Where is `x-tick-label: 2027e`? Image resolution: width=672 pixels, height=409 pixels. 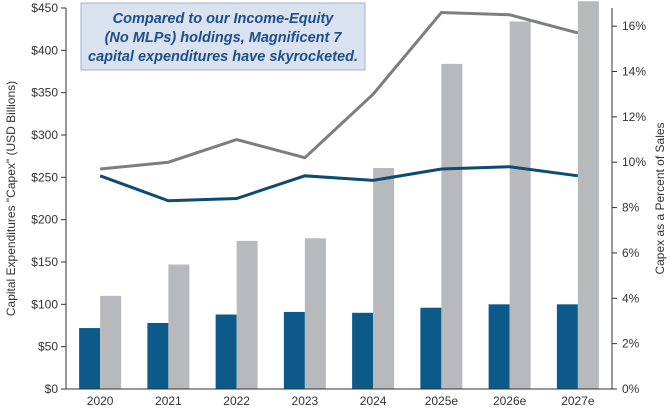 x-tick-label: 2027e is located at coordinates (578, 401).